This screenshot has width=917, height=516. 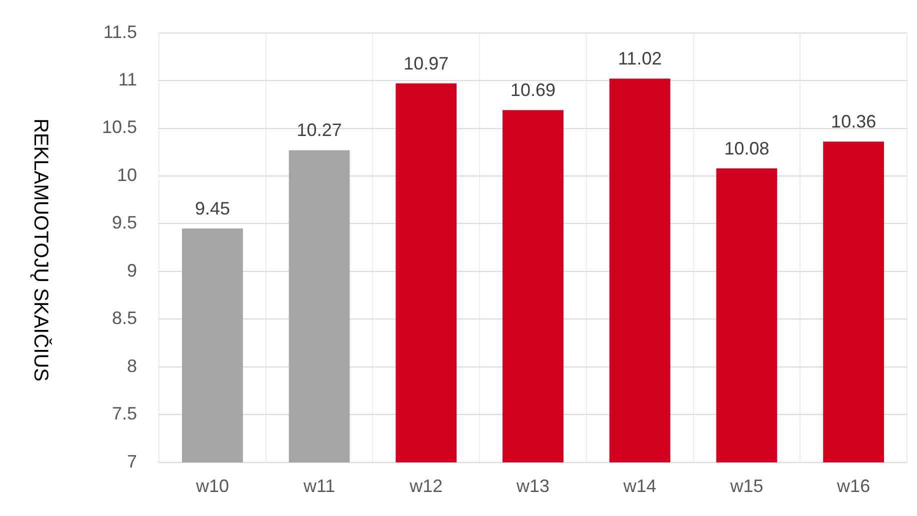 I want to click on x-tick-label: w13, so click(x=533, y=486).